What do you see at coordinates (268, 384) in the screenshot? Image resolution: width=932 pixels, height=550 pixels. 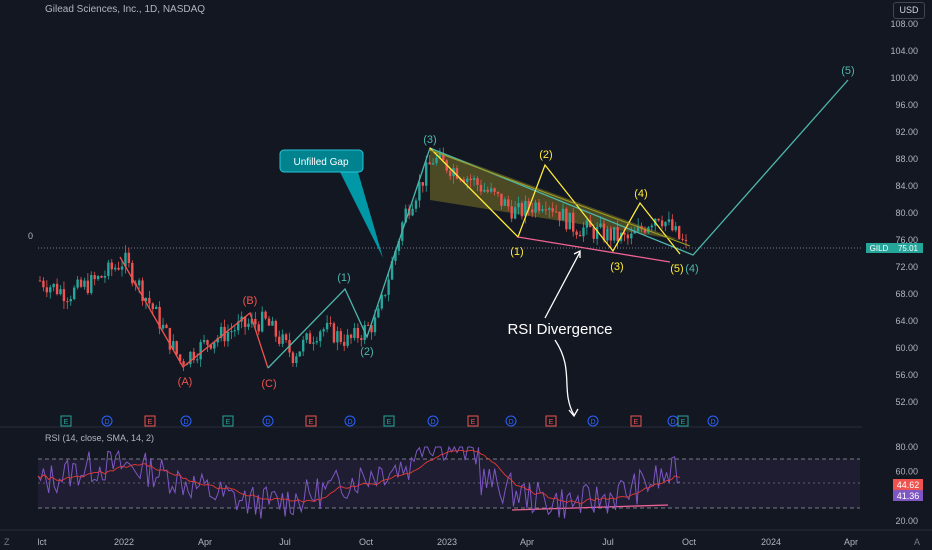 I see `wave-label-c: (C)` at bounding box center [268, 384].